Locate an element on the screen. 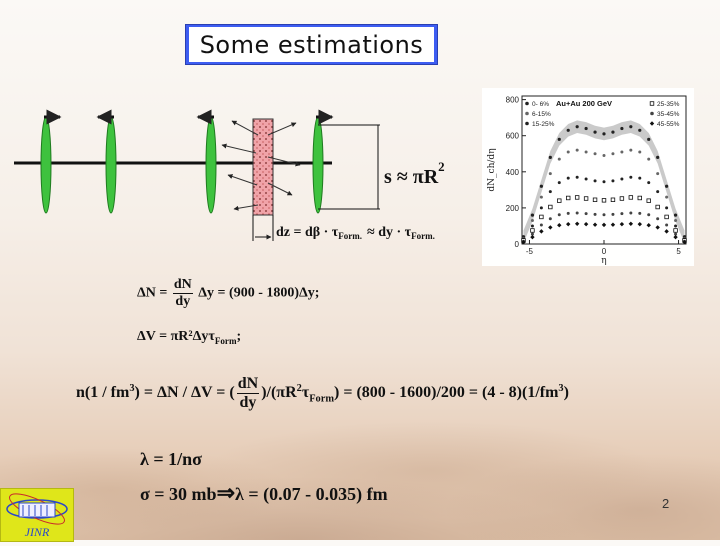 The image size is (720, 546). chart-title: Au+Au 200 GeV is located at coordinates (584, 103).